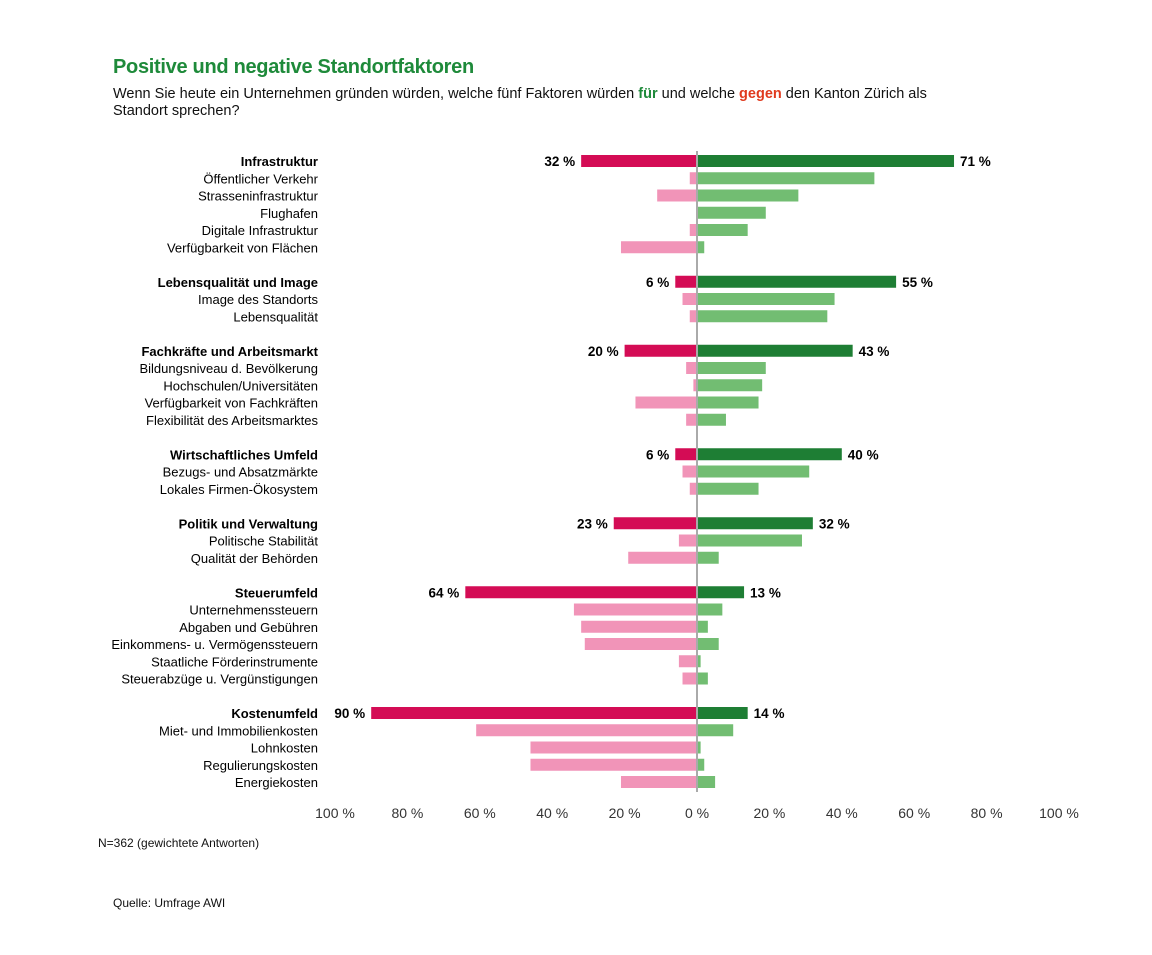 This screenshot has height=955, width=1152. What do you see at coordinates (260, 178) in the screenshot?
I see `item-label: Öffentlicher Verkehr` at bounding box center [260, 178].